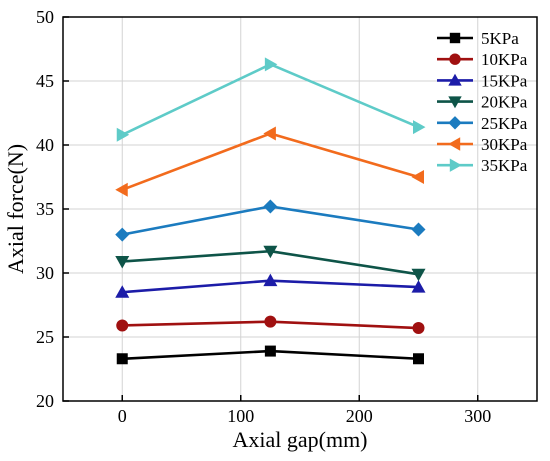 This screenshot has width=550, height=461. I want to click on x-tick-label: 300, so click(477, 416).